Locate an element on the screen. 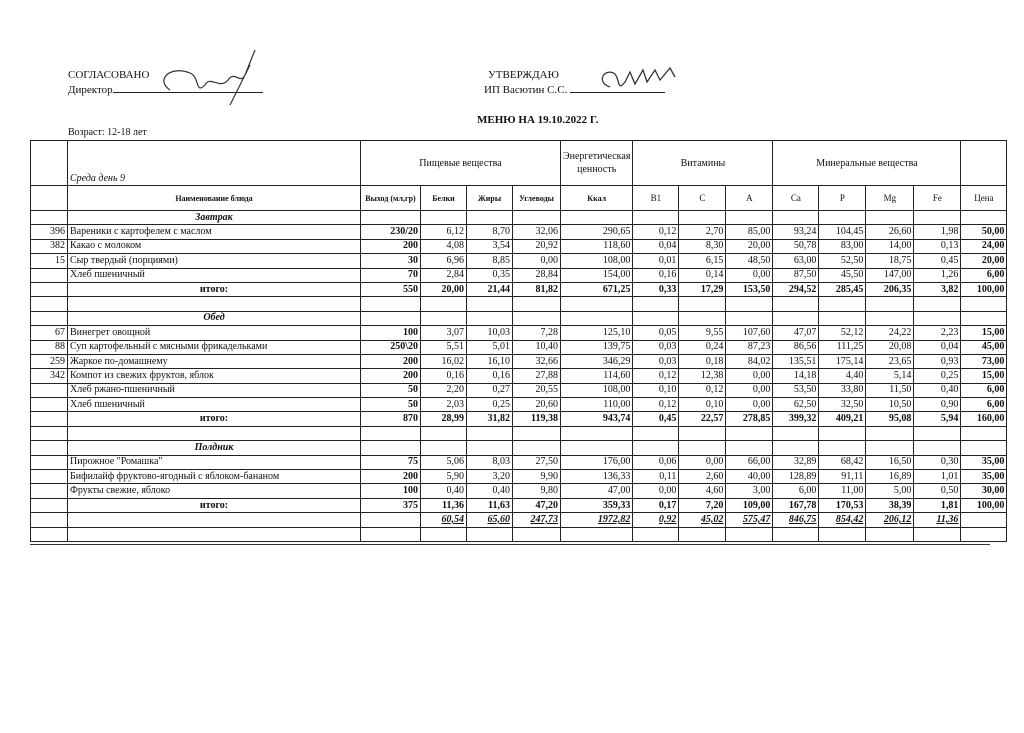  section-header: Полдник is located at coordinates (519, 448).